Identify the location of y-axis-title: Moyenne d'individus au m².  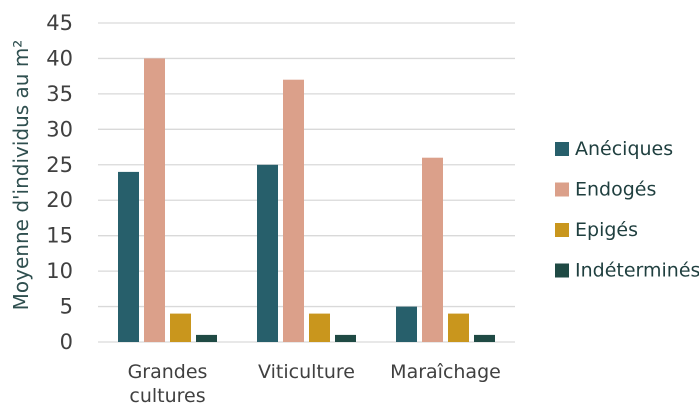
(21, 175).